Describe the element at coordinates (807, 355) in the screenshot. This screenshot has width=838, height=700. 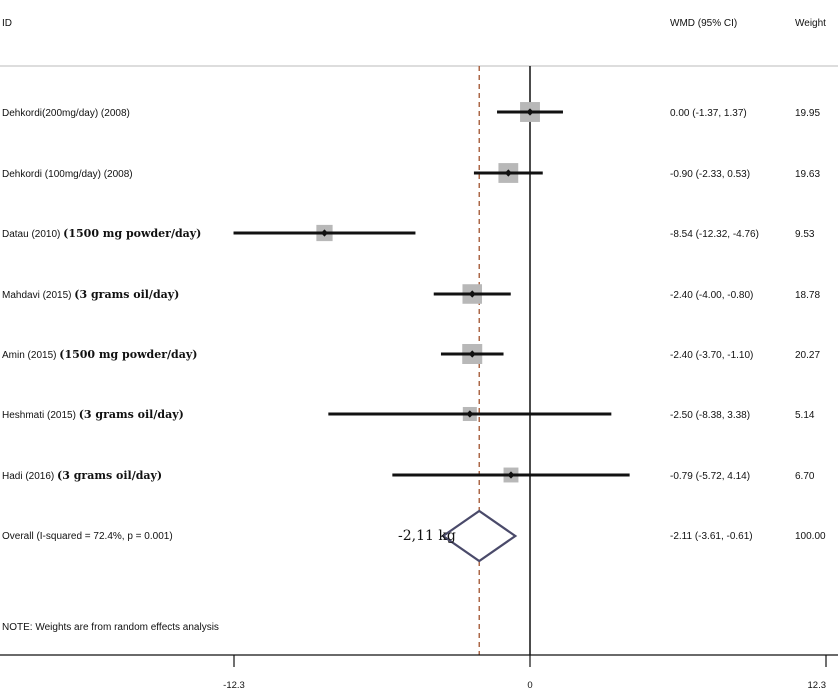
I see `study-weight-text: 20.27` at that location.